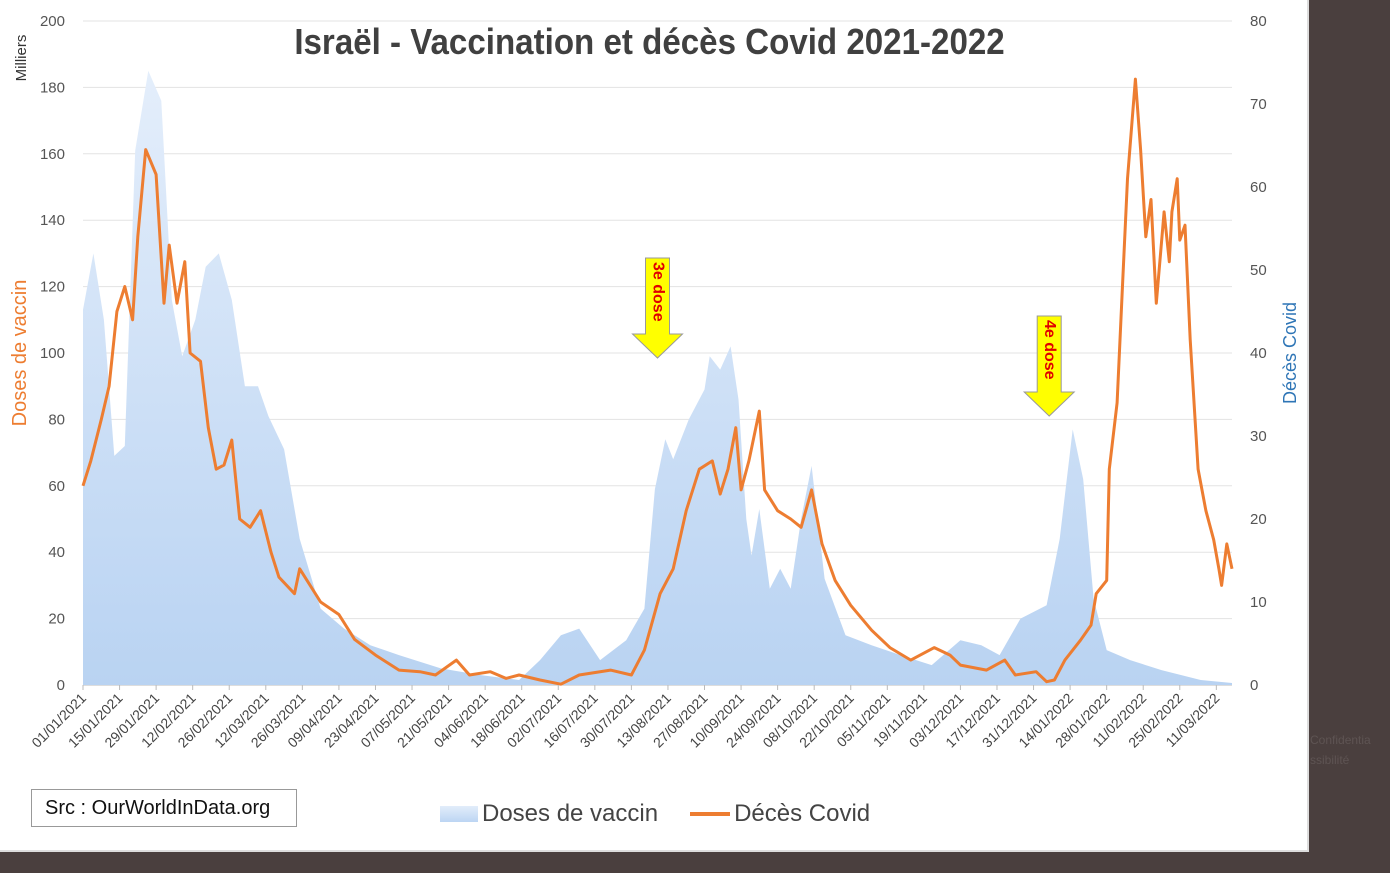  What do you see at coordinates (52, 287) in the screenshot?
I see `y-left-tick-label: 120` at bounding box center [52, 287].